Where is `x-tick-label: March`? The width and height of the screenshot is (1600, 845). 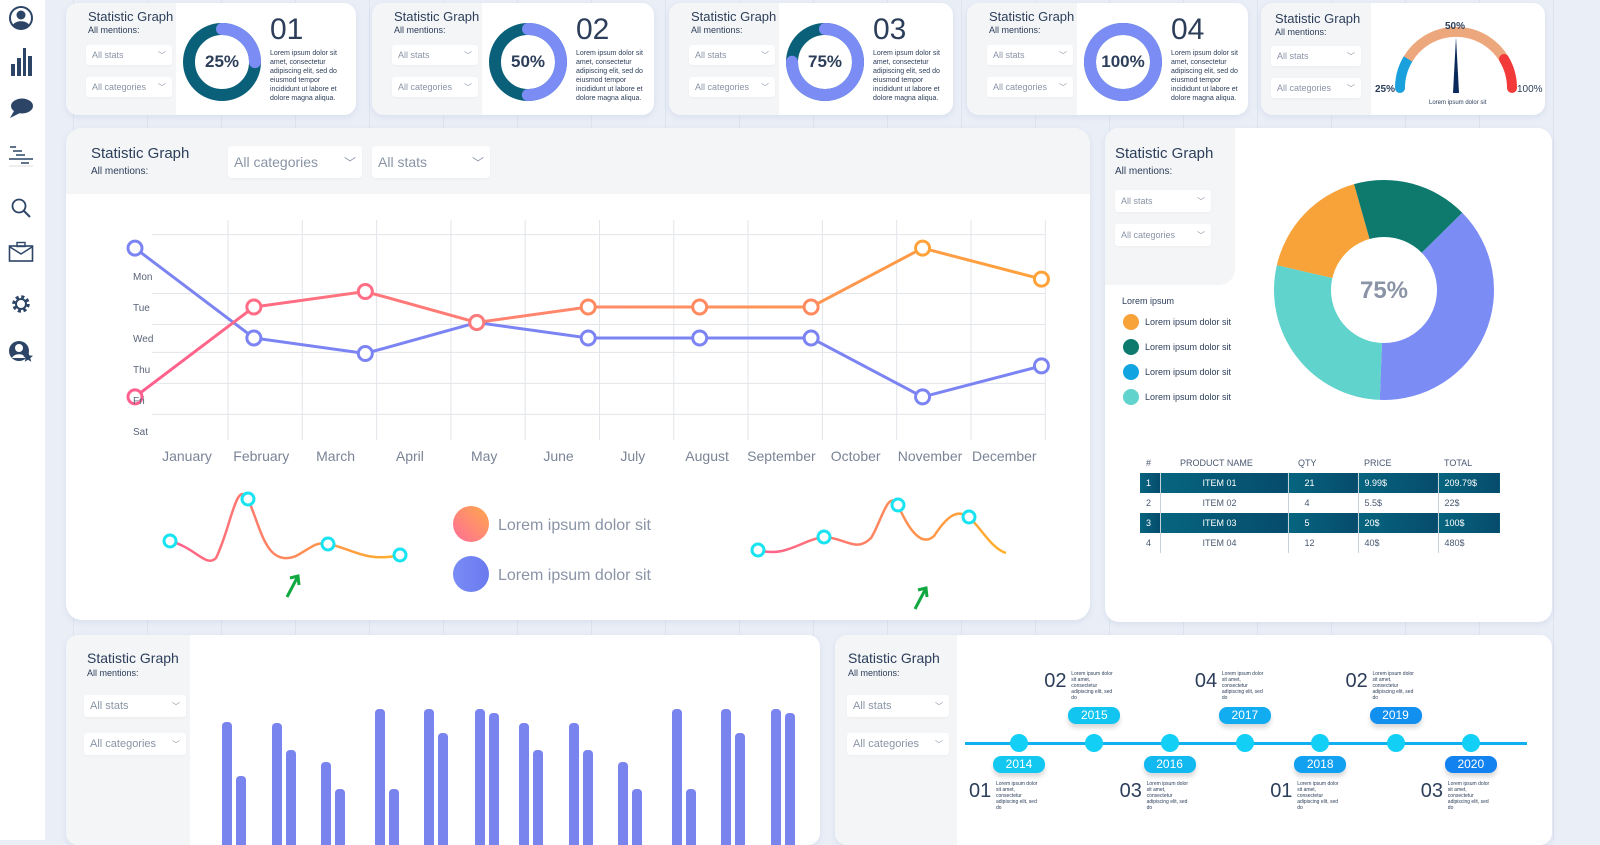 x-tick-label: March is located at coordinates (335, 456).